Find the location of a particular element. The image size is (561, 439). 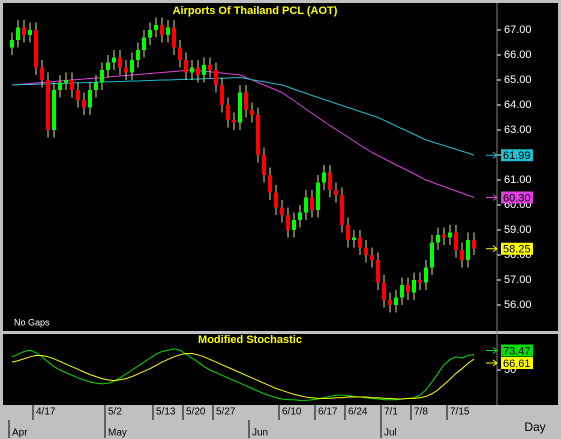

y-tick-label: 64.00 is located at coordinates (518, 105).